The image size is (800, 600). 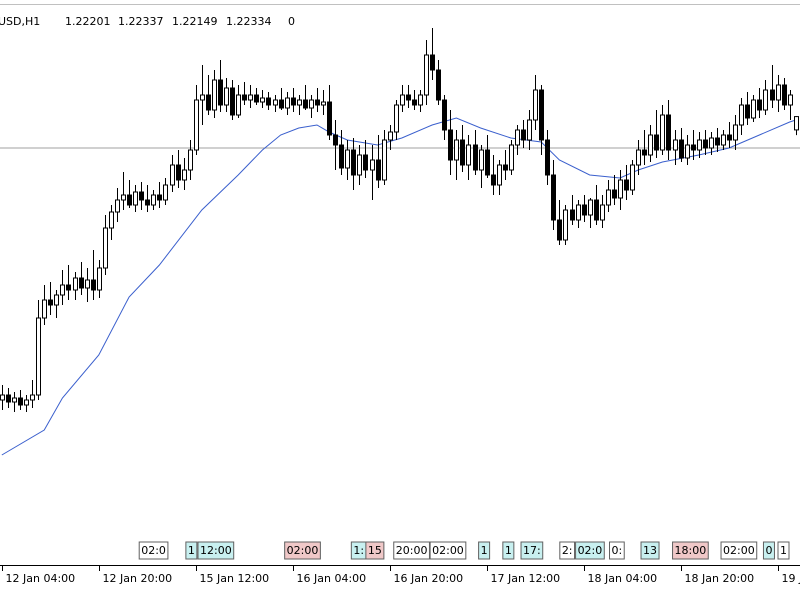 What do you see at coordinates (623, 578) in the screenshot?
I see `x-tick-label: 18 Jan 04:00` at bounding box center [623, 578].